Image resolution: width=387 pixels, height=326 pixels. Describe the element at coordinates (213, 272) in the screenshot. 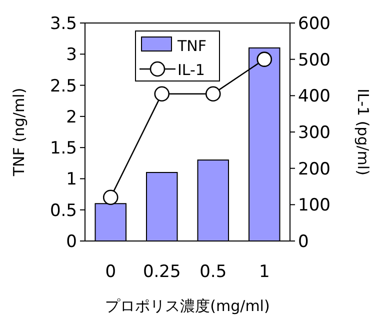

I see `x-tick-label: 0.5` at that location.